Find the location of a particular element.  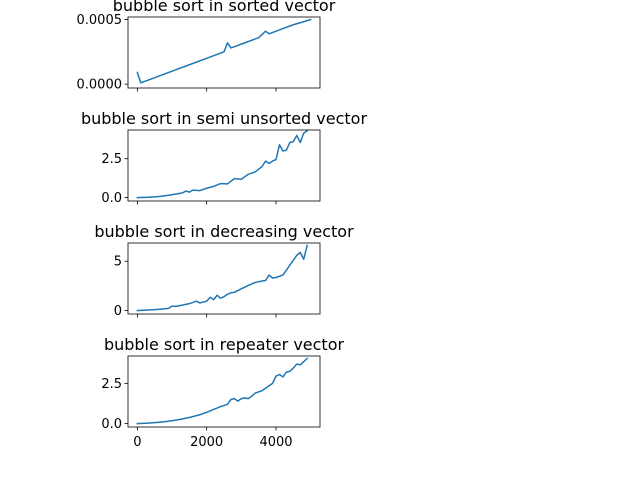

y-tick-label: 5 is located at coordinates (118, 262).